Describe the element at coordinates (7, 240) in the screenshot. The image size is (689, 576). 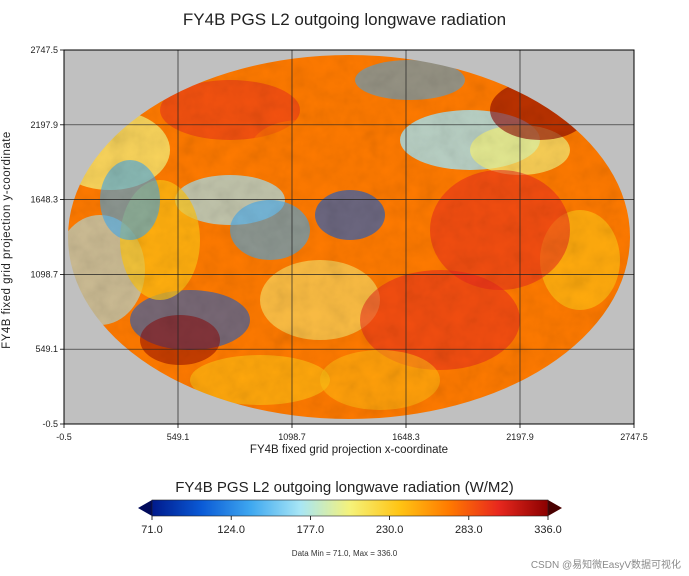
I see `y-axis-label: FY4B fixed grid projection y-coordinate` at that location.